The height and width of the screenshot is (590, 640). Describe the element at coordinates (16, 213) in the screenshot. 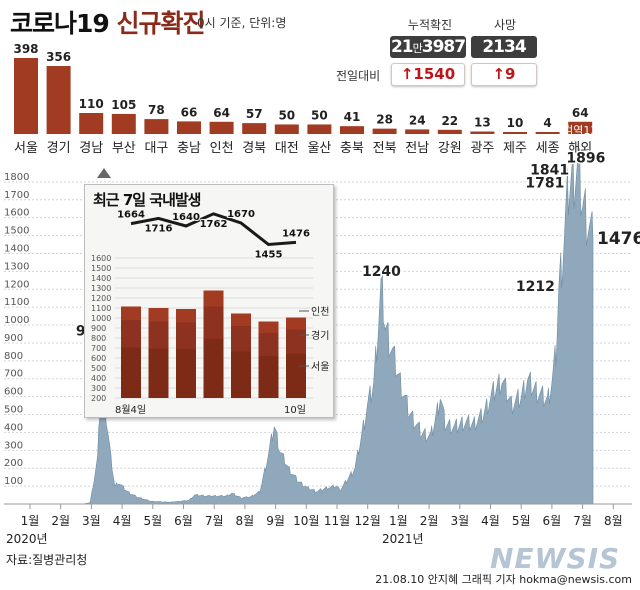

I see `y-tick-label: 1600` at that location.